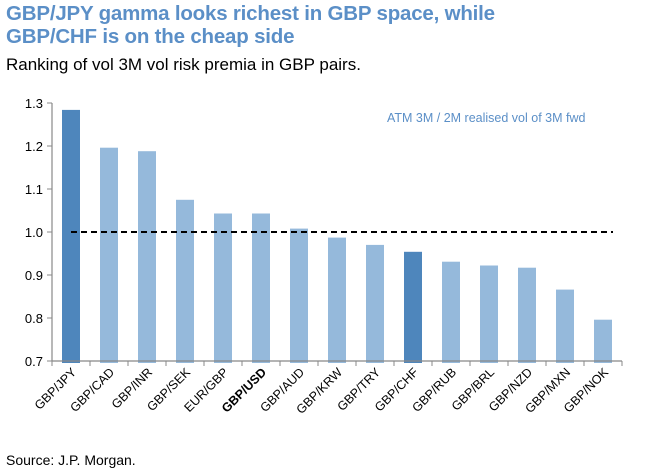  What do you see at coordinates (603, 341) in the screenshot?
I see `bar-gbp-nok` at bounding box center [603, 341].